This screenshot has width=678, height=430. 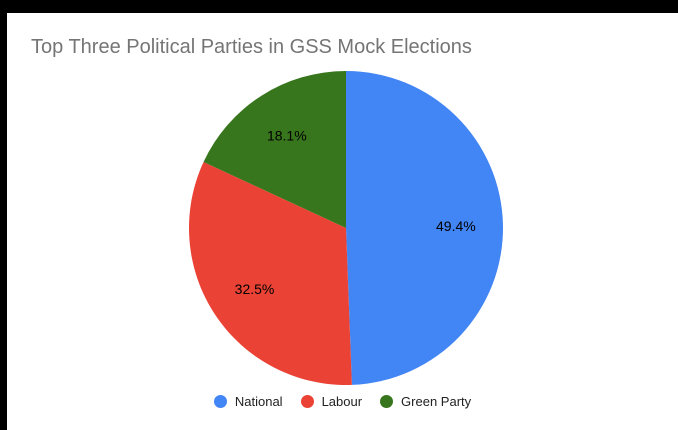 I want to click on legend-label: National, so click(x=258, y=401).